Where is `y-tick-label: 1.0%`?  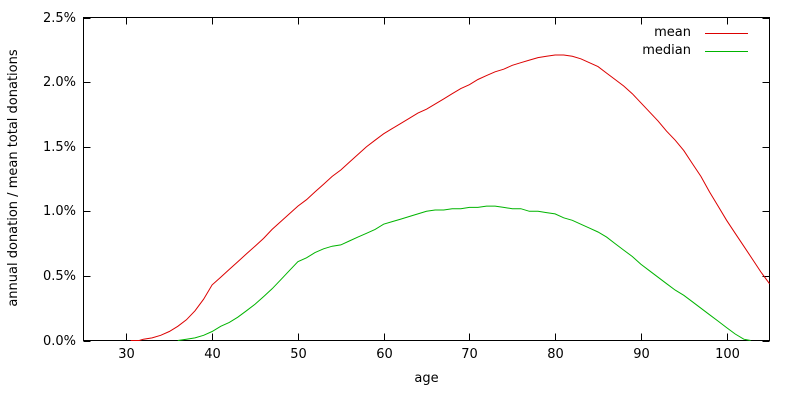 y-tick-label: 1.0% is located at coordinates (59, 211).